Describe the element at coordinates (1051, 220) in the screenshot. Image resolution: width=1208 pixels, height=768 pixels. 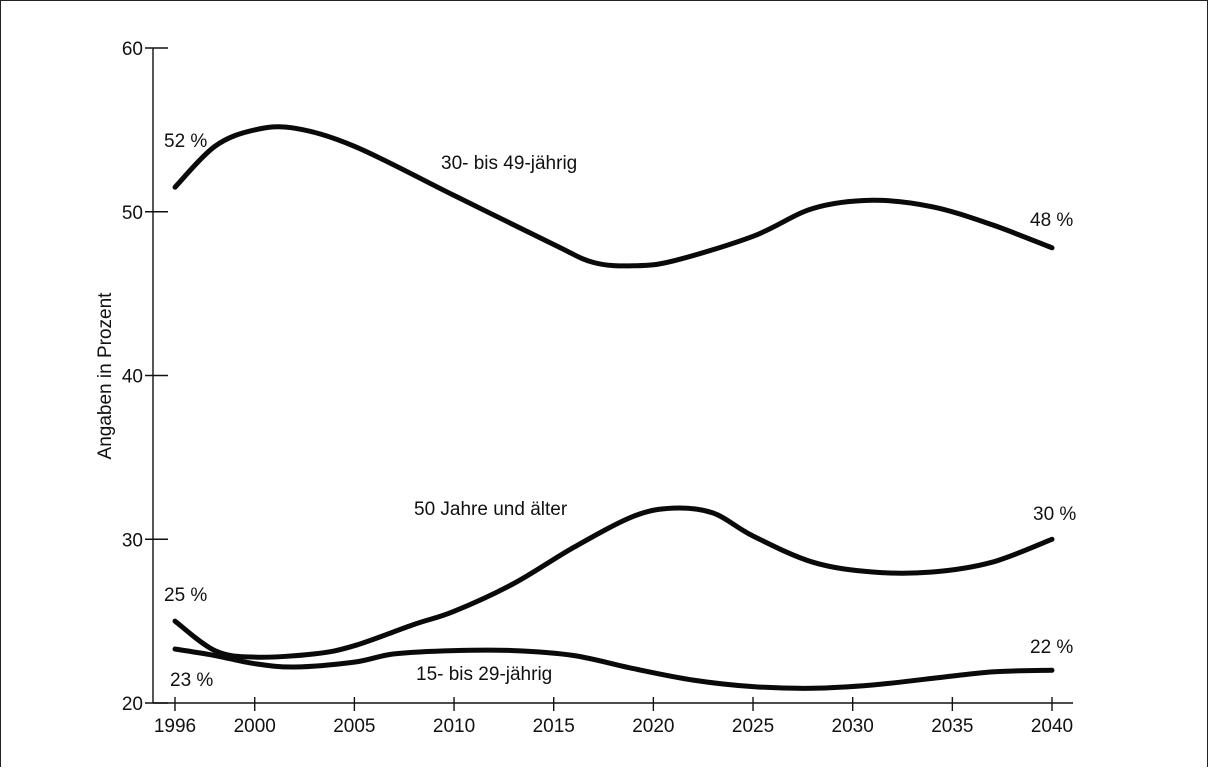
I see `series-end-value-1: 48 %` at that location.